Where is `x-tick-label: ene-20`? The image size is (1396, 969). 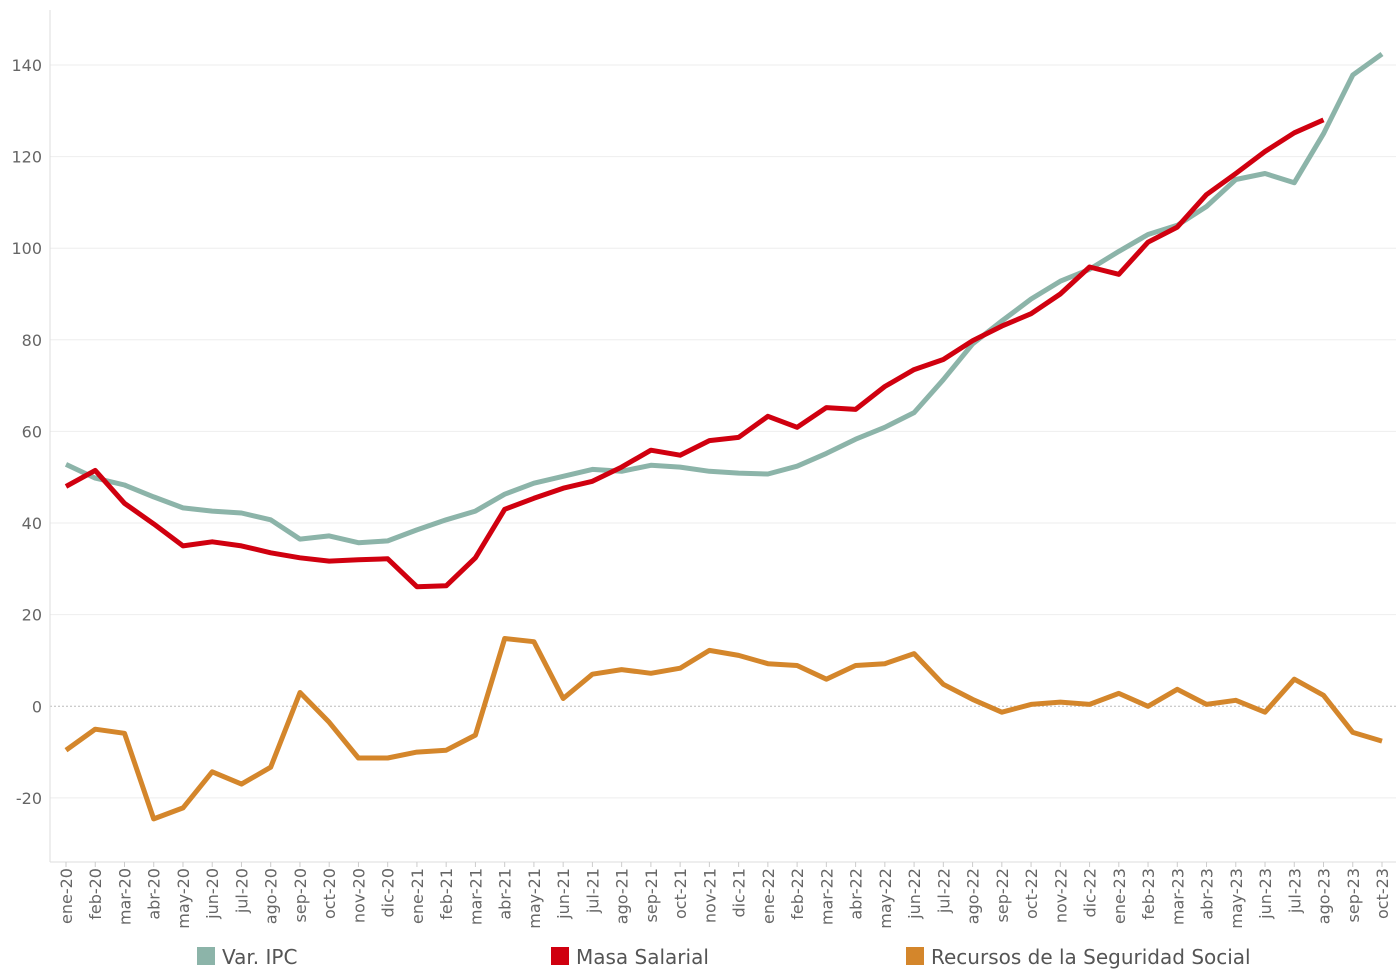 x-tick-label: ene-20 is located at coordinates (66, 896).